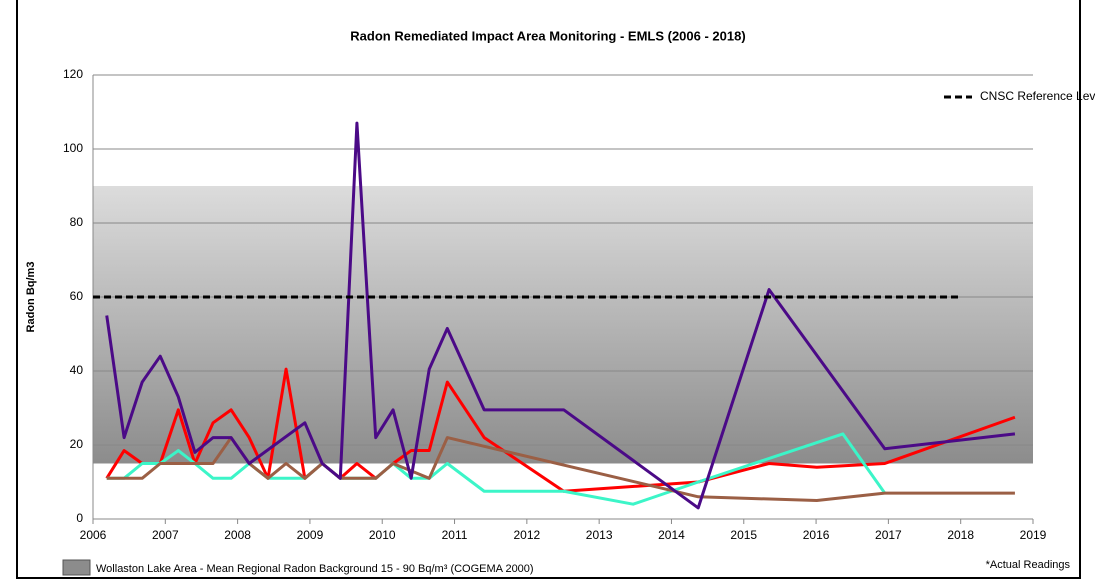 The width and height of the screenshot is (1095, 582). Describe the element at coordinates (960, 535) in the screenshot. I see `x-tick-label: 2018` at that location.